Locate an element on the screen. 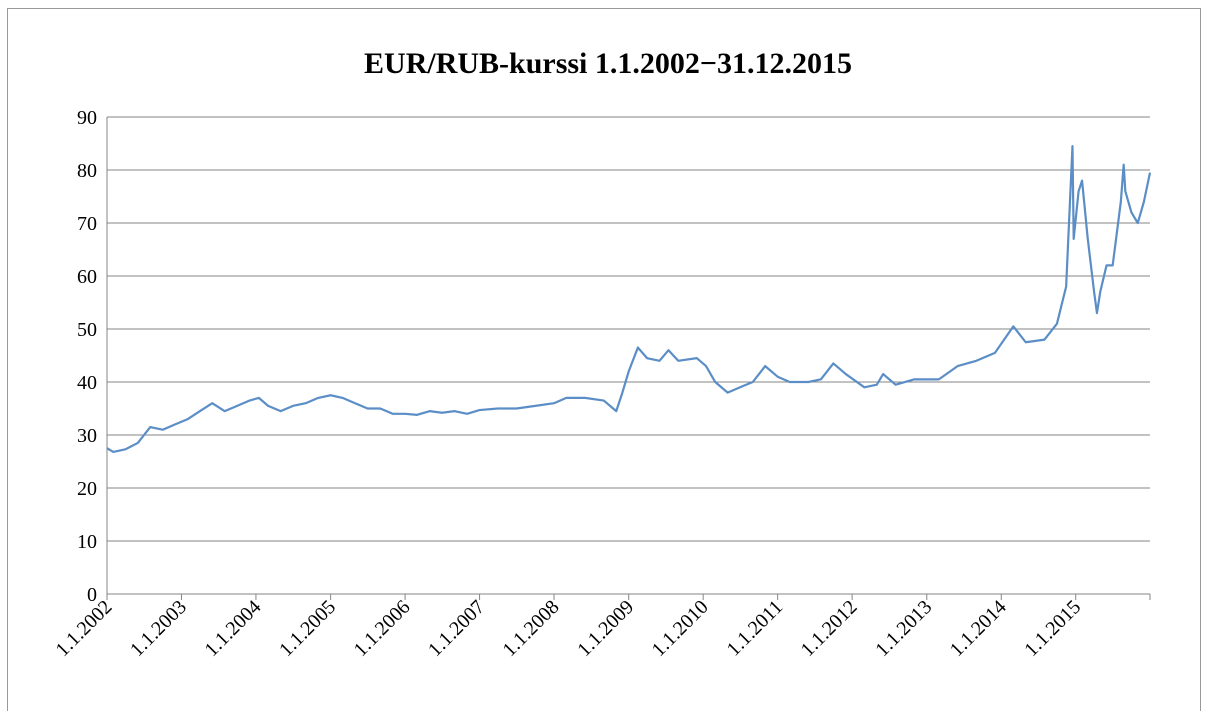 The width and height of the screenshot is (1206, 711). y-tick-label: 60 is located at coordinates (87, 277).